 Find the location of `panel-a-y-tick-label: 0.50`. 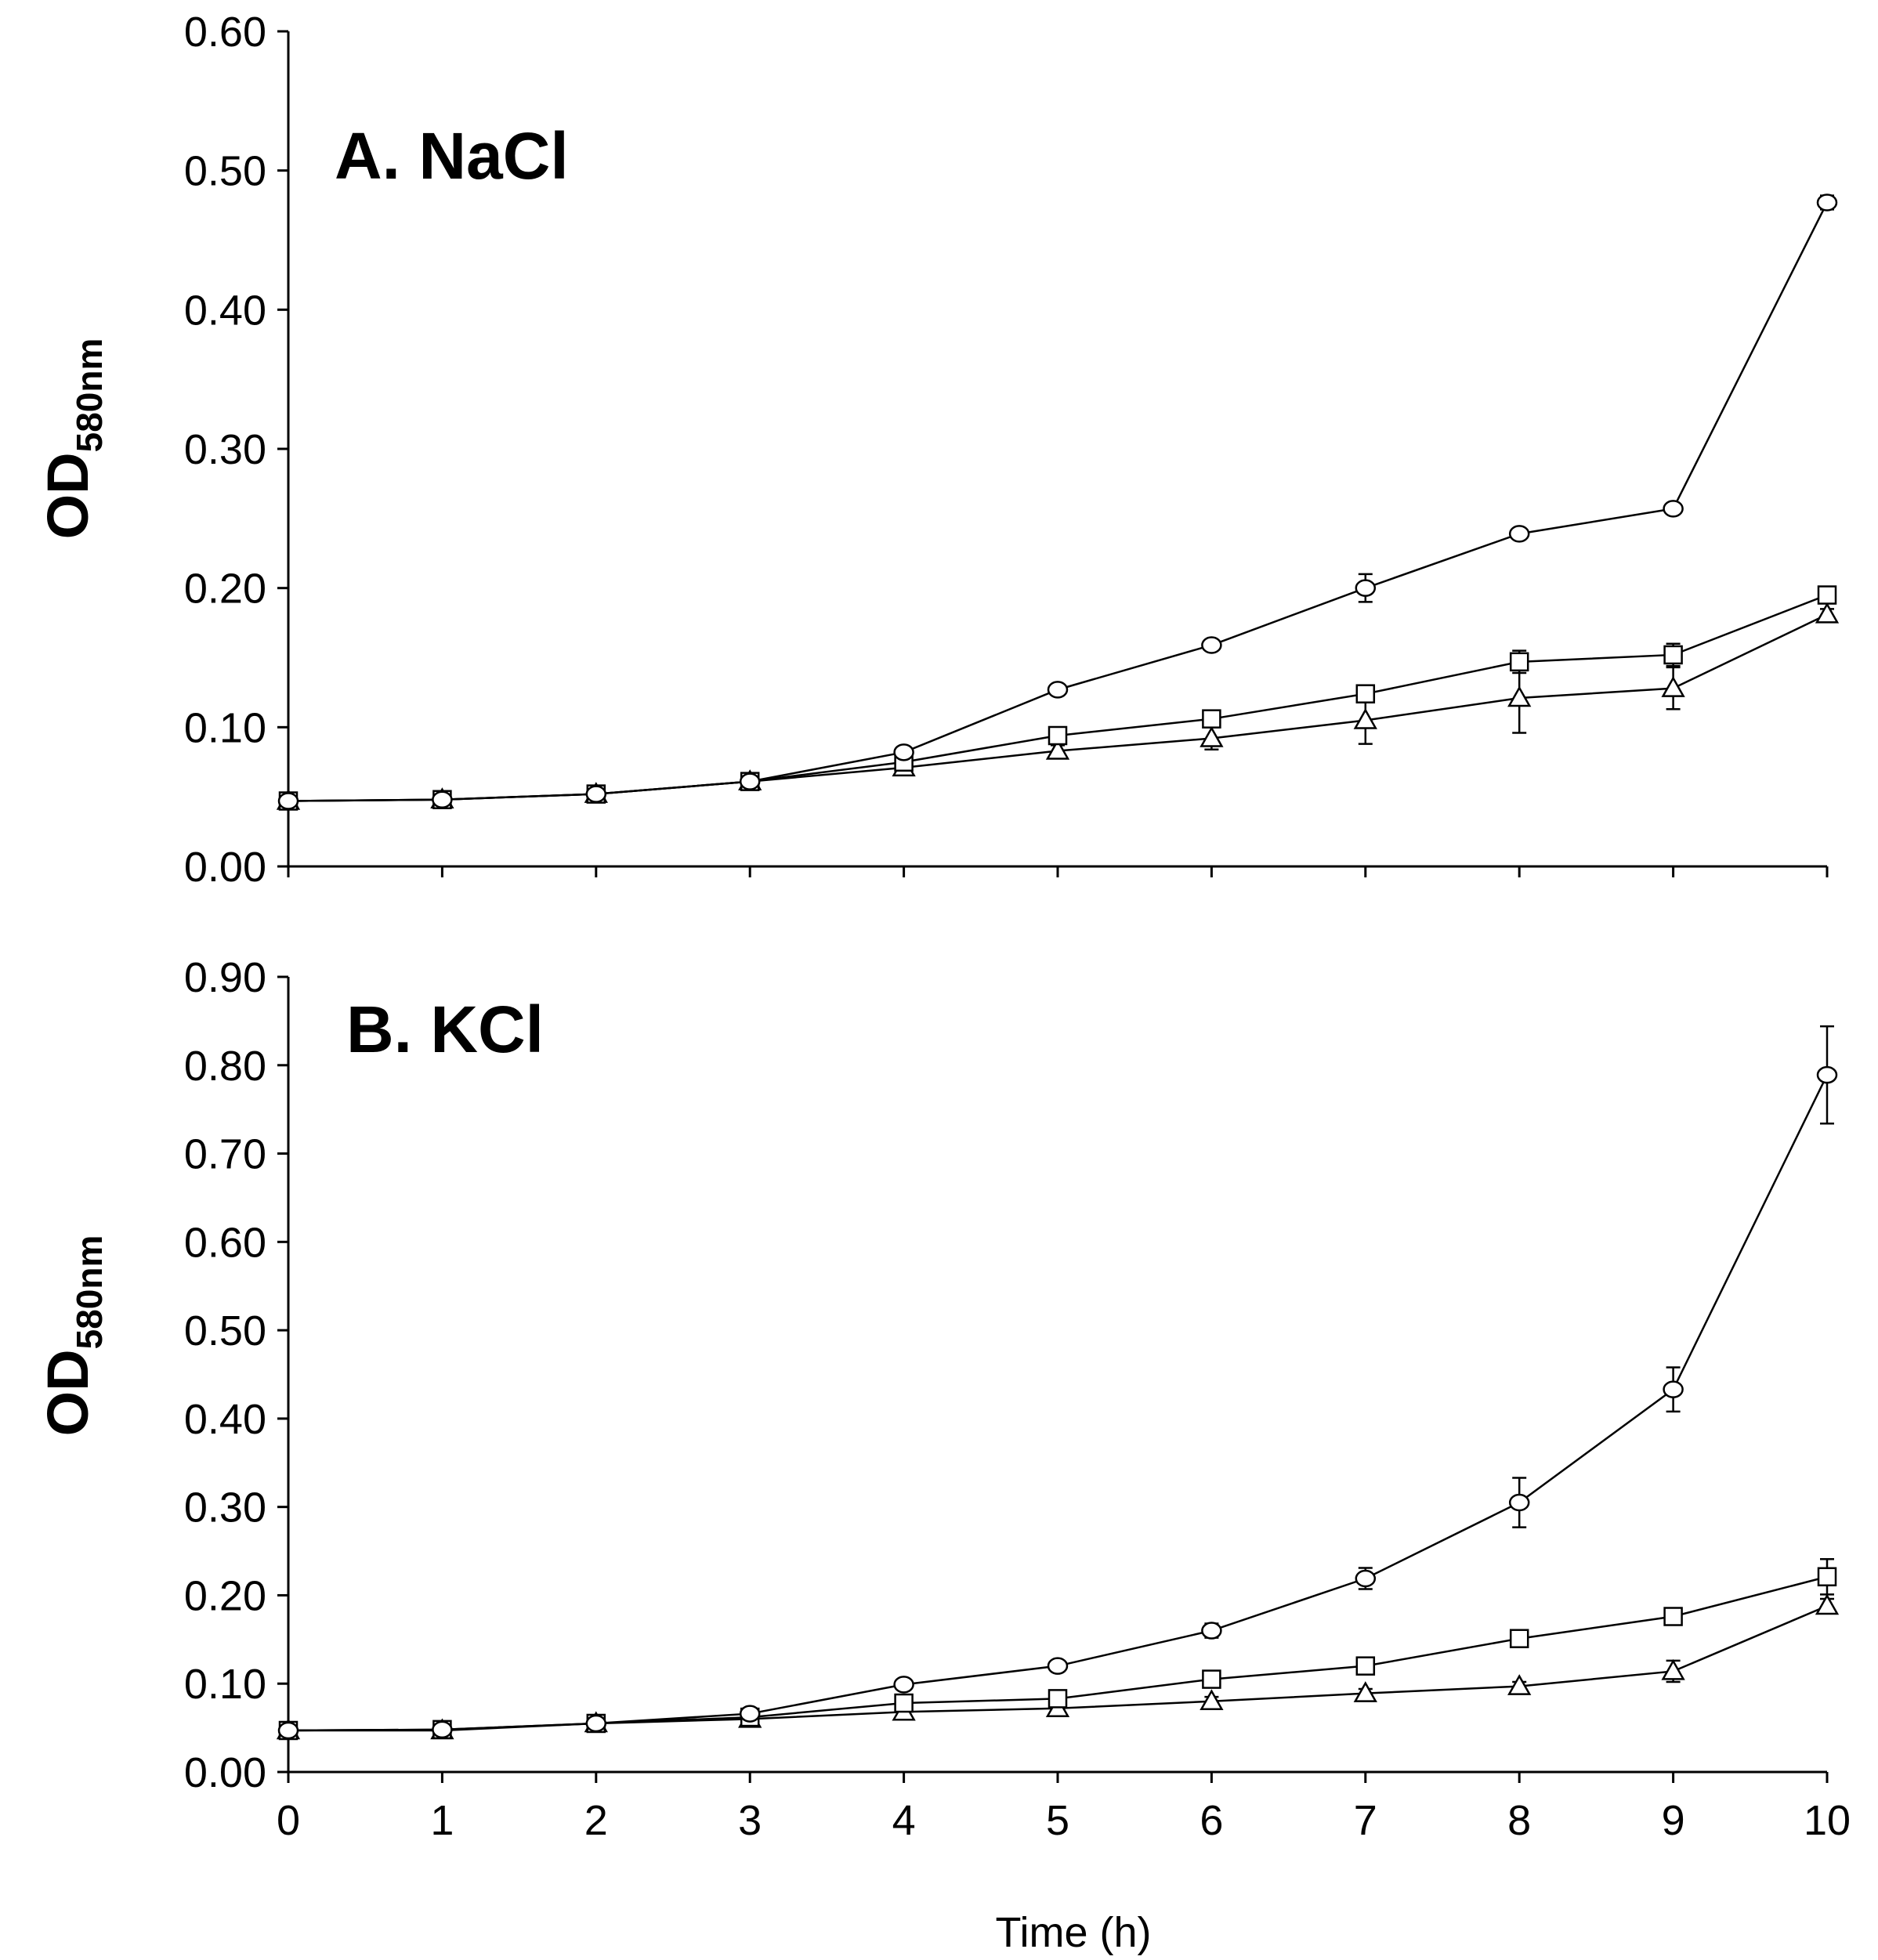

panel-a-y-tick-label: 0.50 is located at coordinates (225, 172).